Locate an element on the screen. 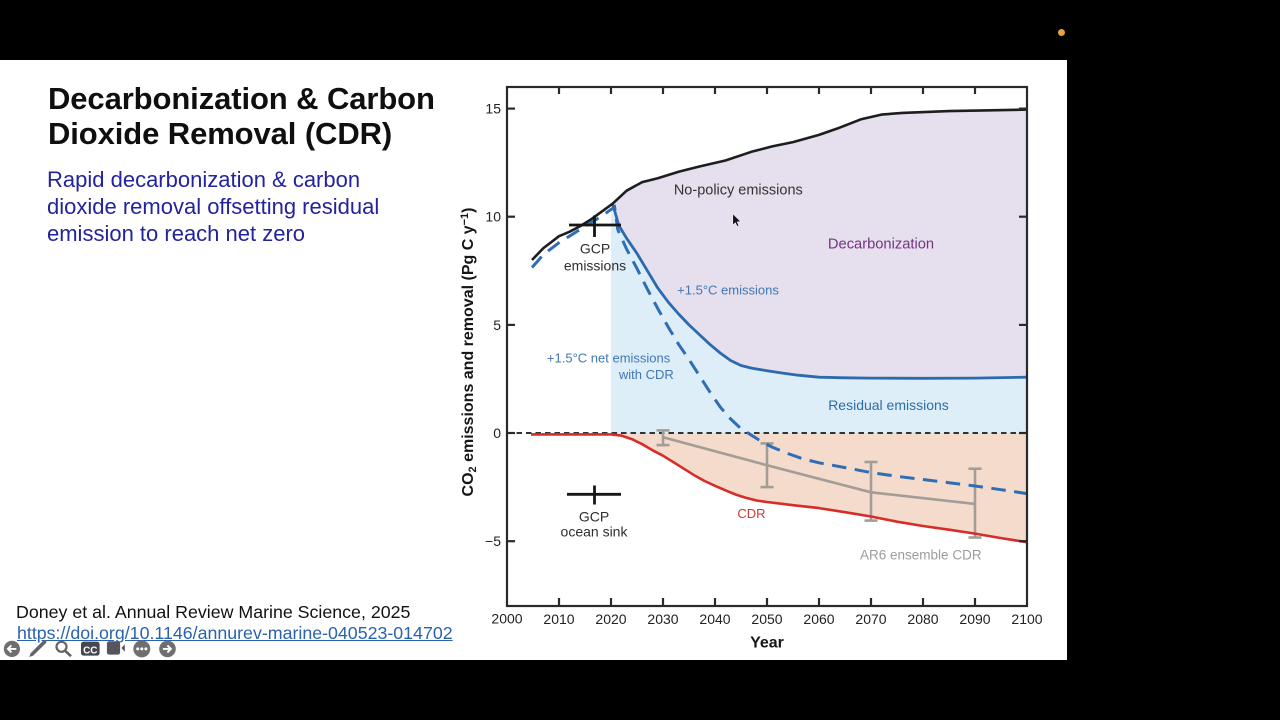 The height and width of the screenshot is (720, 1280). svg-text: 10 is located at coordinates (493, 217).